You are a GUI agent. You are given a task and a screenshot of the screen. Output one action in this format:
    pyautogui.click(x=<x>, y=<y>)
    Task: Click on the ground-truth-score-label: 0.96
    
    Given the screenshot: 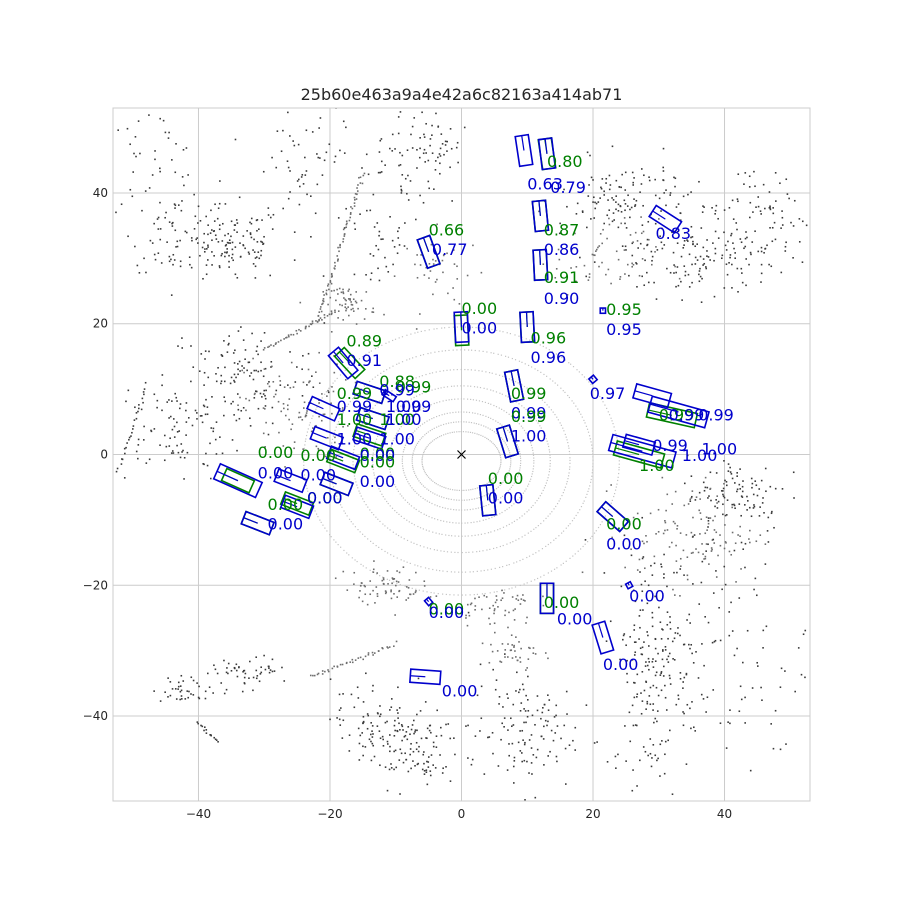 What is the action you would take?
    pyautogui.click(x=549, y=337)
    